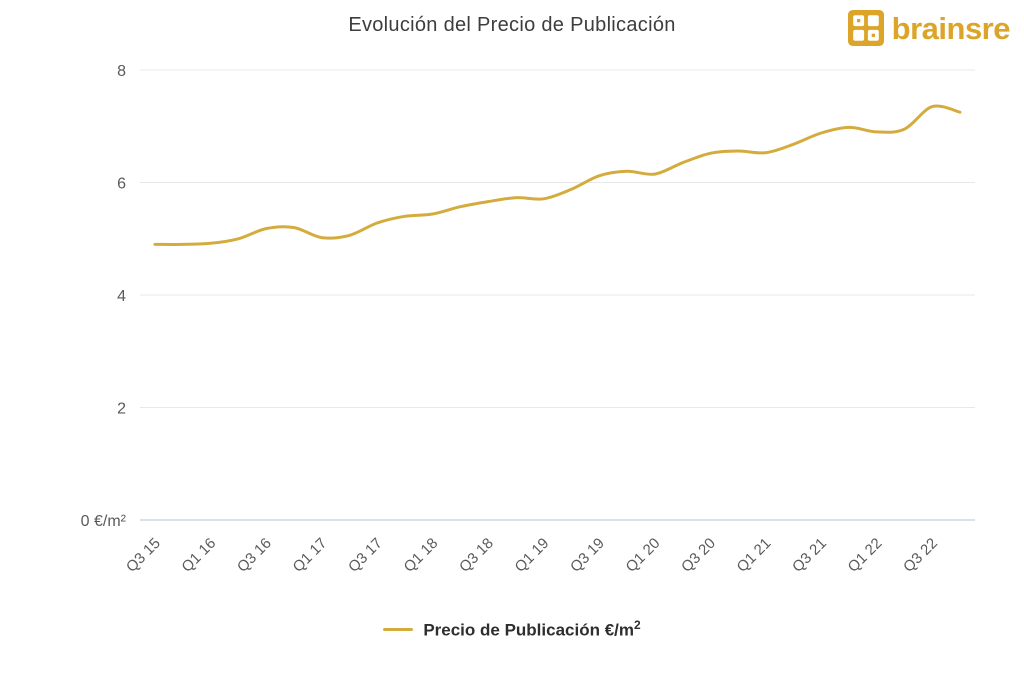 This screenshot has width=1024, height=683. Describe the element at coordinates (421, 555) in the screenshot. I see `x-axis-label: Q1 18` at that location.